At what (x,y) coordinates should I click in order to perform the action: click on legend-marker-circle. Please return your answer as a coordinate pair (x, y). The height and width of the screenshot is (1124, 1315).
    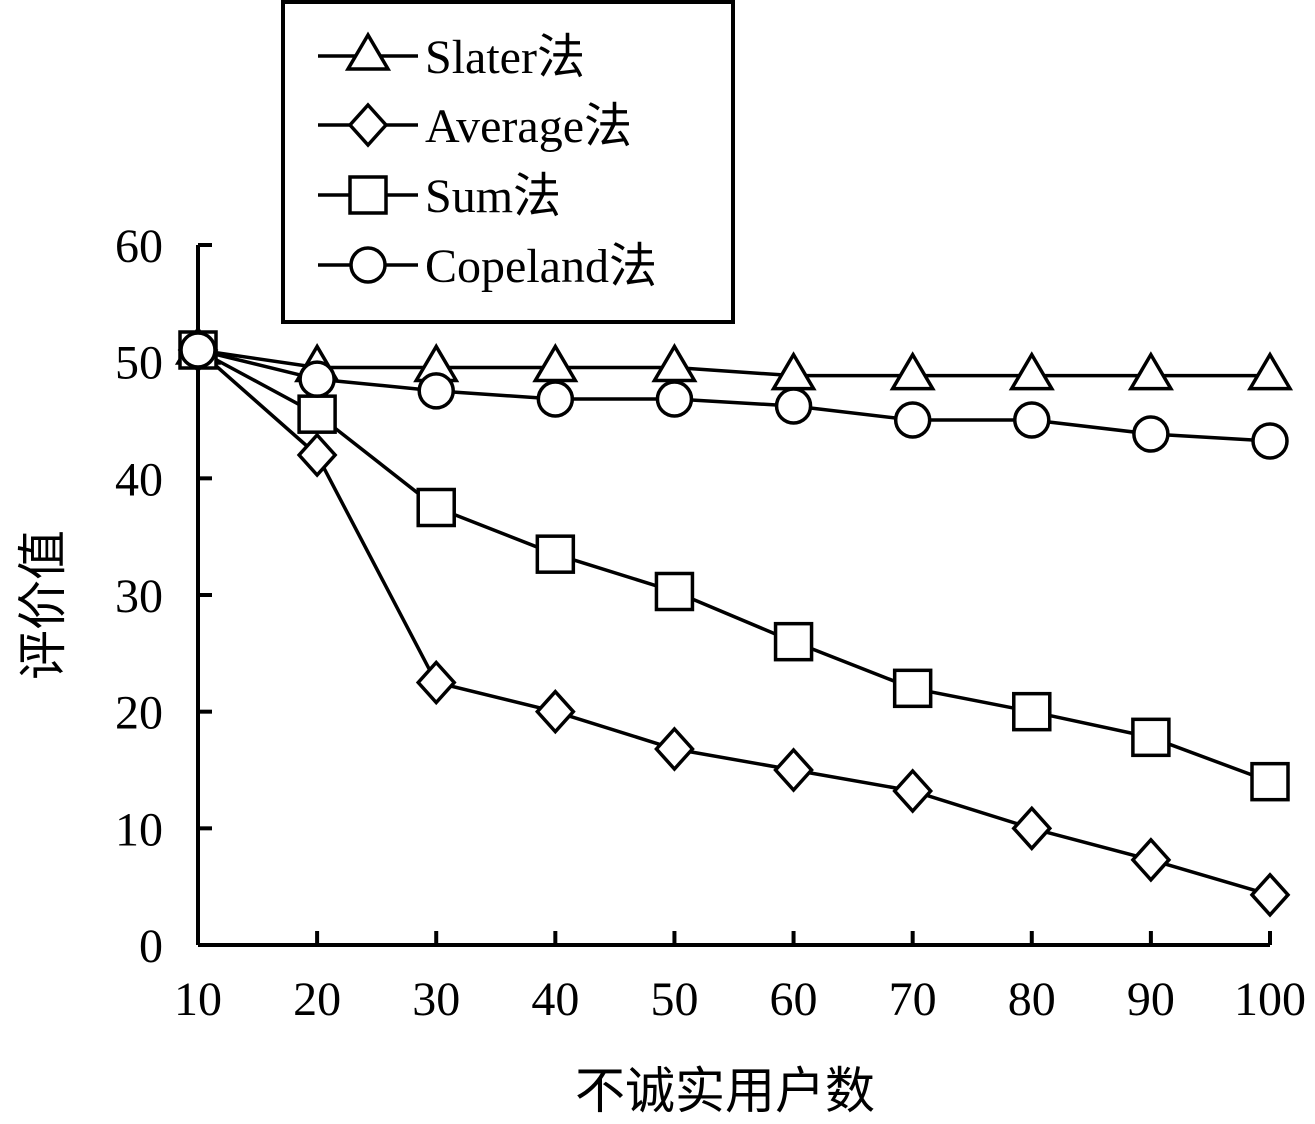
    Looking at the image, I should click on (368, 265).